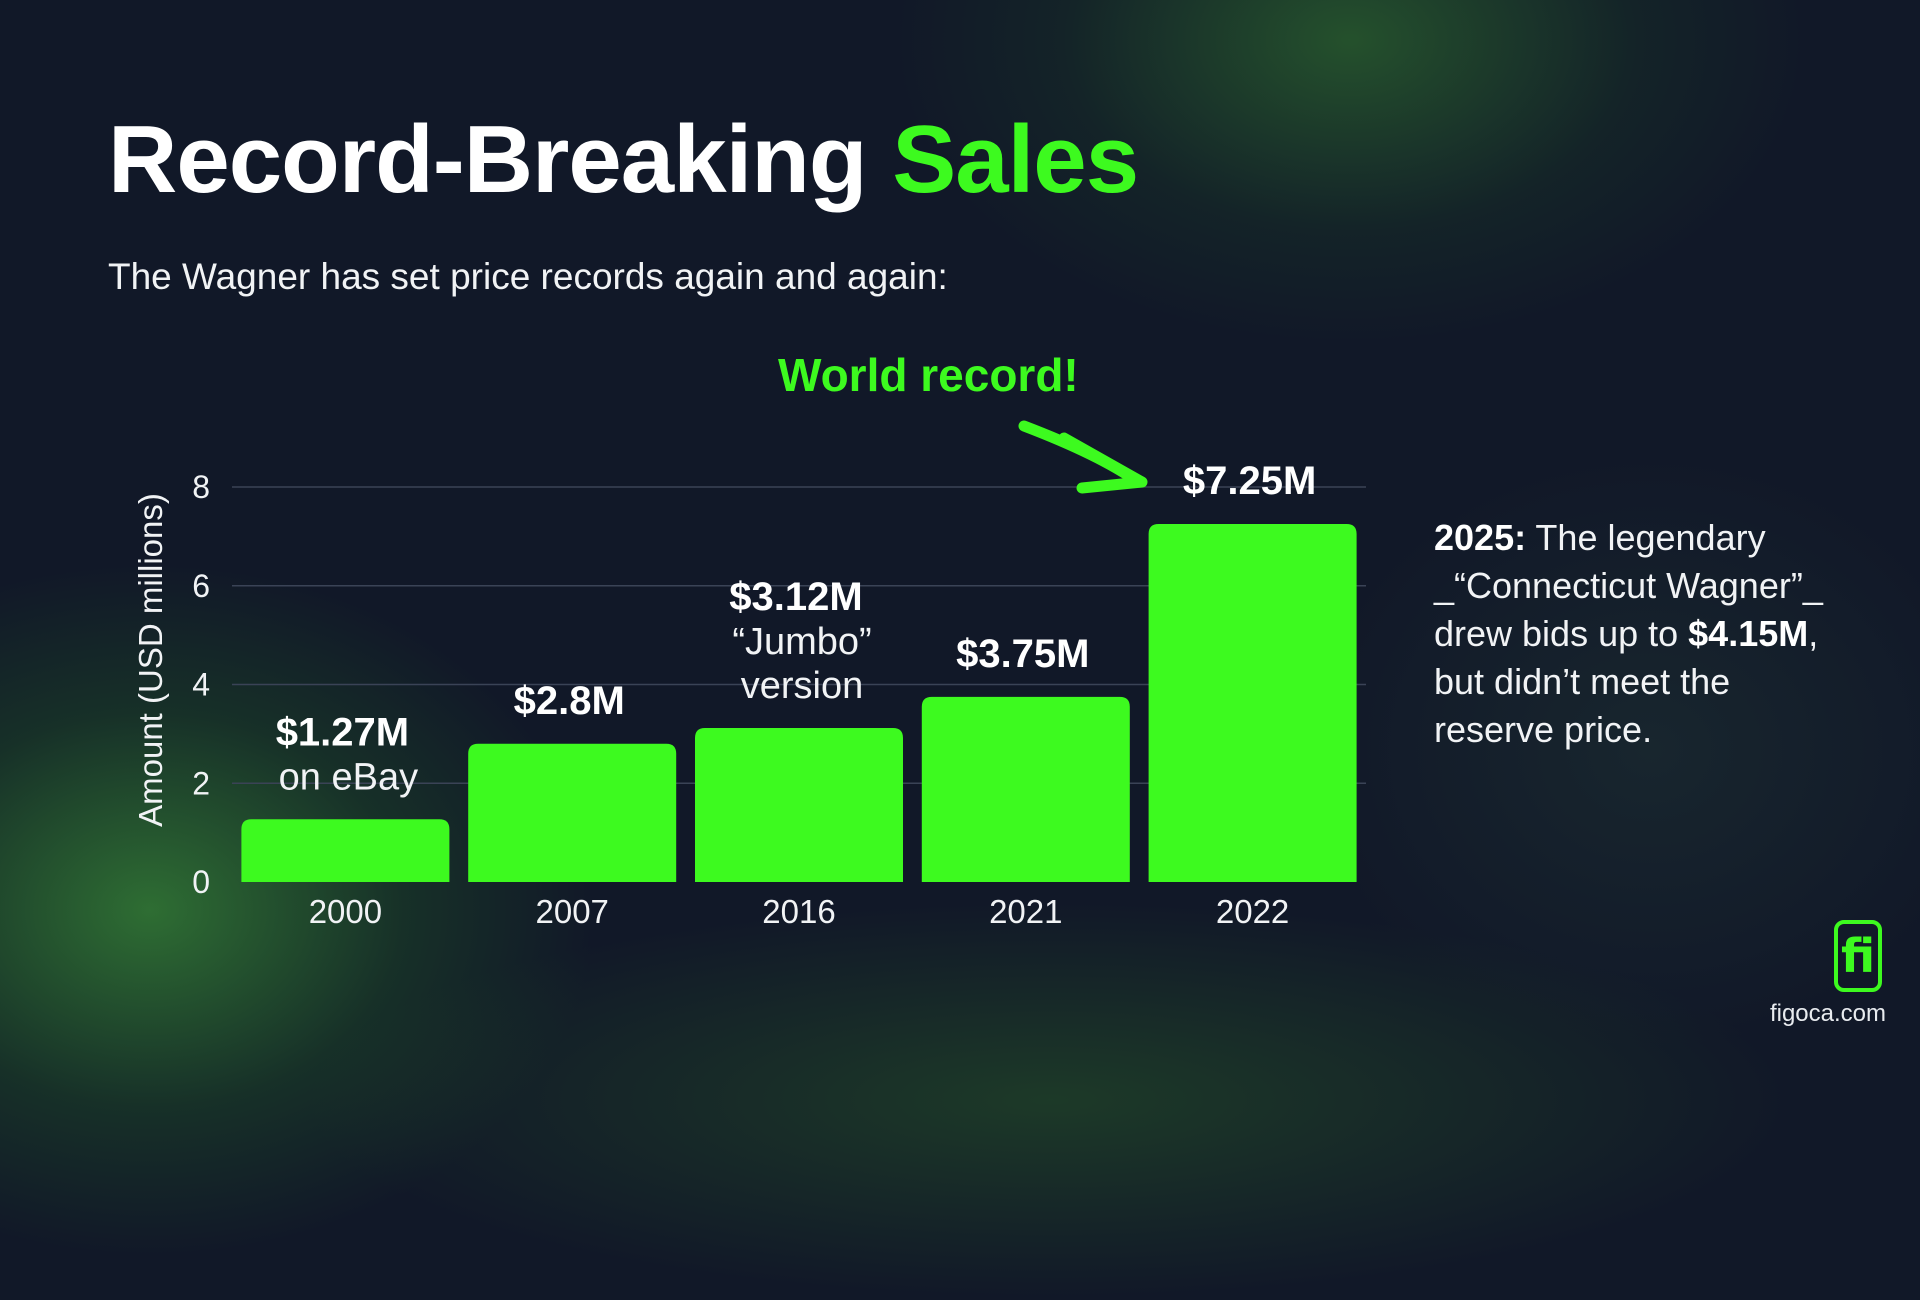 The height and width of the screenshot is (1300, 1920). What do you see at coordinates (1626, 681) in the screenshot?
I see `side-note-text-2: , but didn’t meet the reserve price.` at bounding box center [1626, 681].